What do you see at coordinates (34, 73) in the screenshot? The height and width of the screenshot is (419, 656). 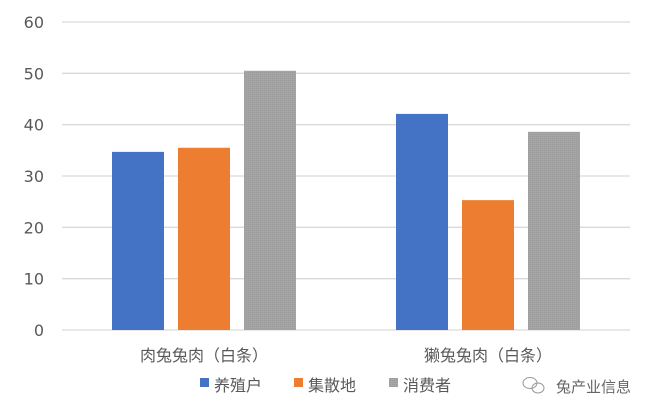 I see `y-tick-label: 50` at bounding box center [34, 73].